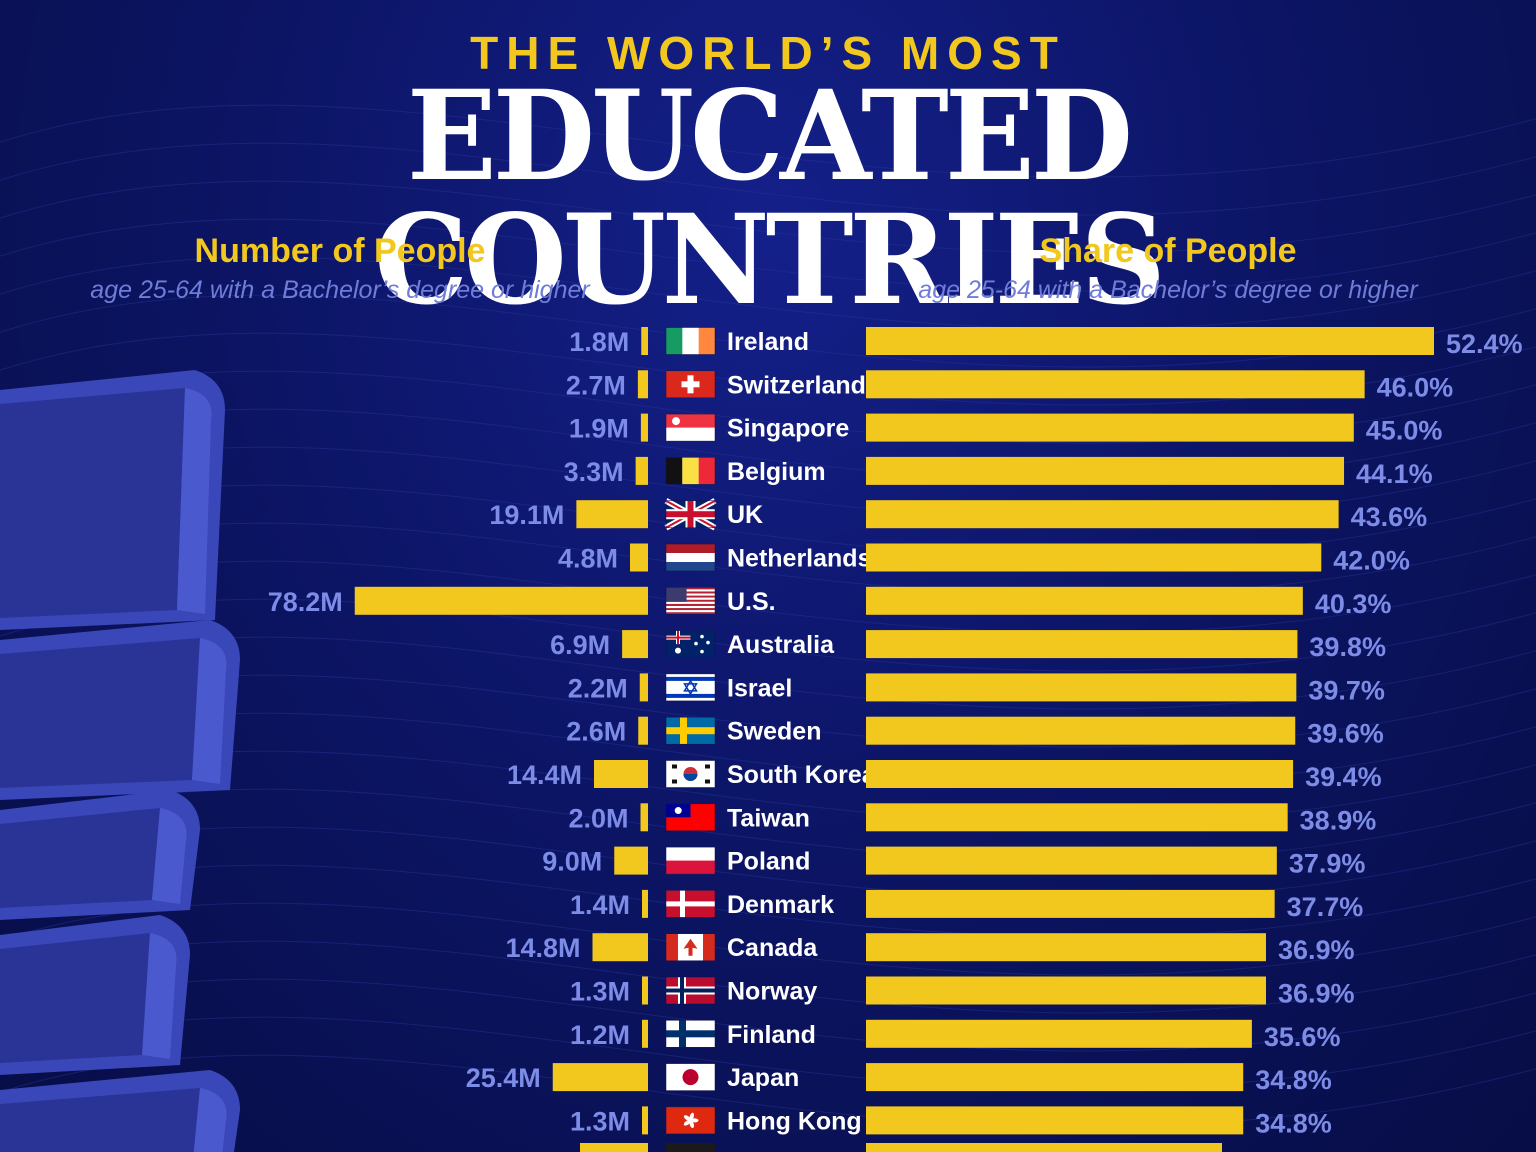 The height and width of the screenshot is (1152, 1536). I want to click on flag-icon-cropped, so click(690, 1147).